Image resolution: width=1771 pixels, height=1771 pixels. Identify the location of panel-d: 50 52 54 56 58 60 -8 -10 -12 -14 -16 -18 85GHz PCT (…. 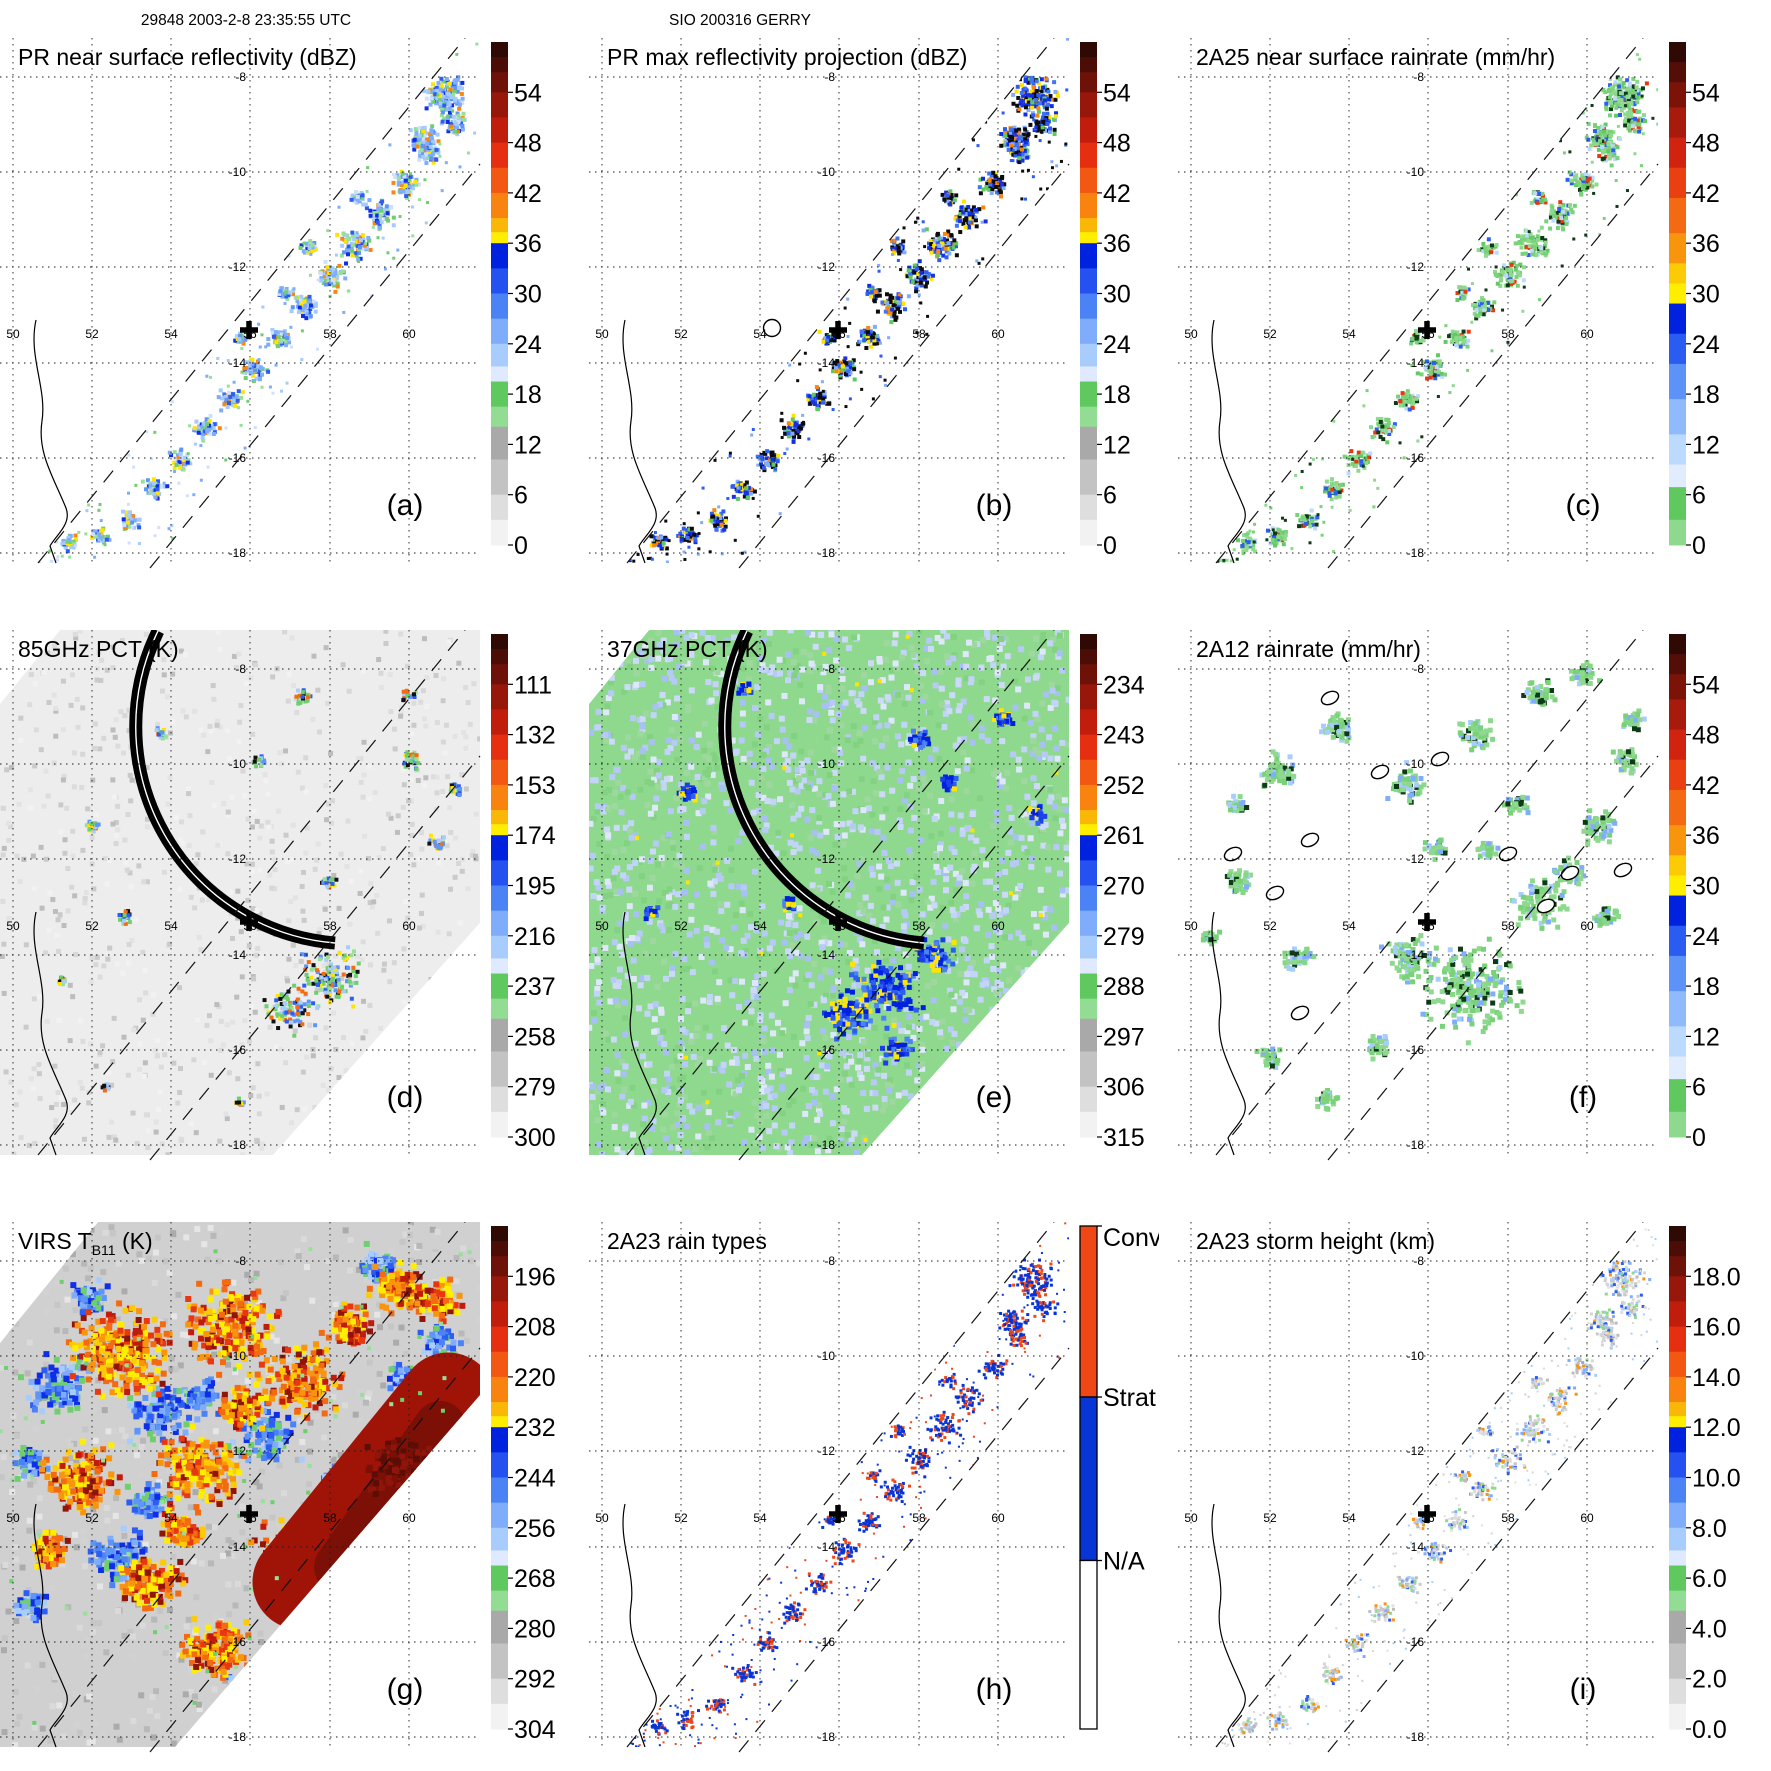
(285, 902).